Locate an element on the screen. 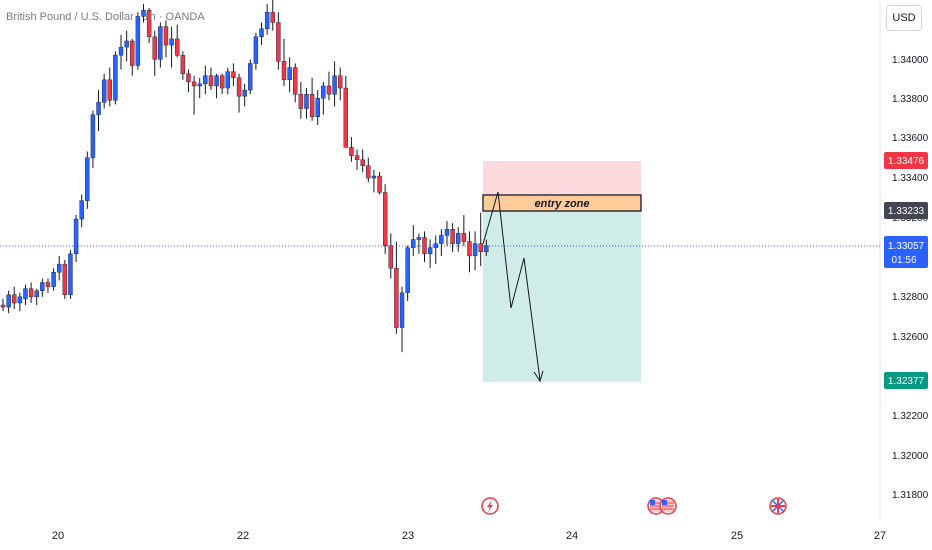 This screenshot has height=550, width=932. entry-zone-box is located at coordinates (562, 203).